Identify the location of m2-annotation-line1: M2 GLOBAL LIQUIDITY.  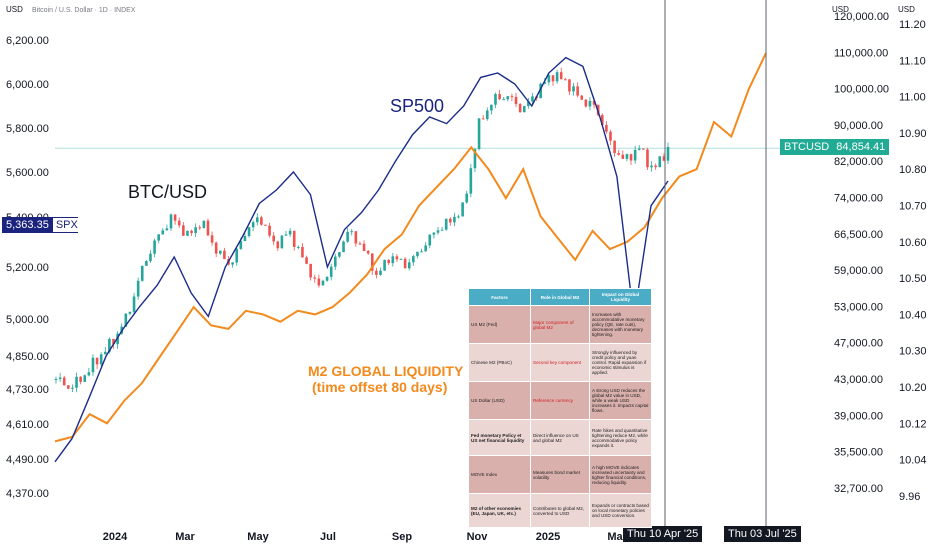
(386, 371).